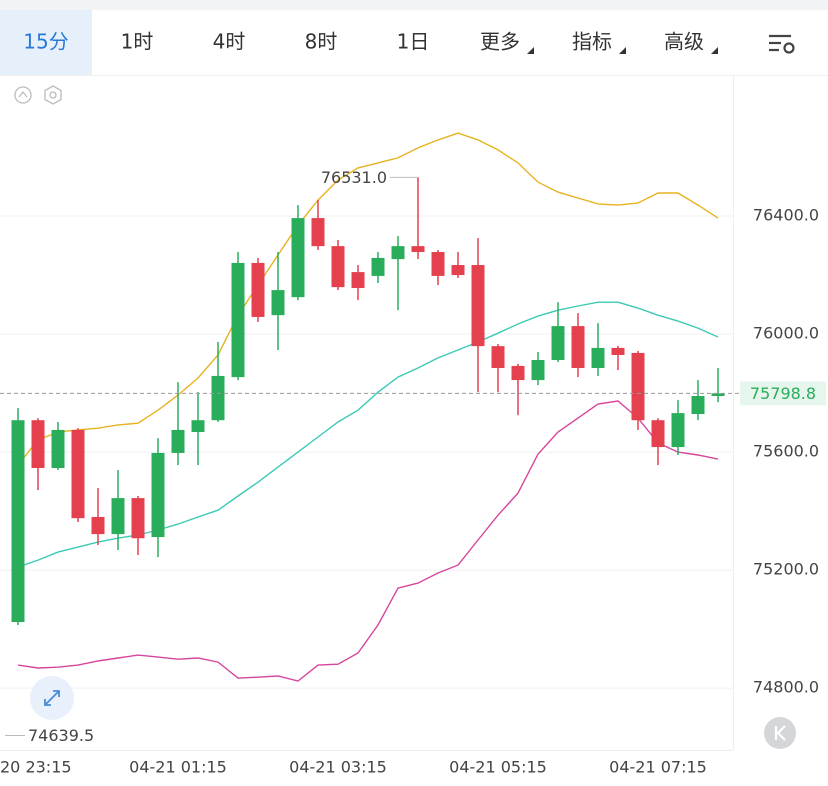  What do you see at coordinates (52, 698) in the screenshot?
I see `expand-icon` at bounding box center [52, 698].